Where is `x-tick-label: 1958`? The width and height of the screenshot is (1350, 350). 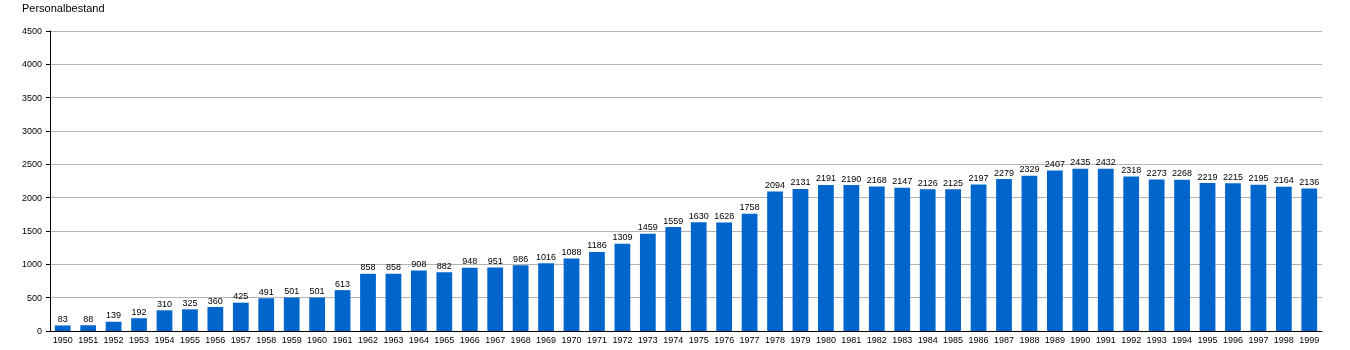 x-tick-label: 1958 is located at coordinates (266, 339).